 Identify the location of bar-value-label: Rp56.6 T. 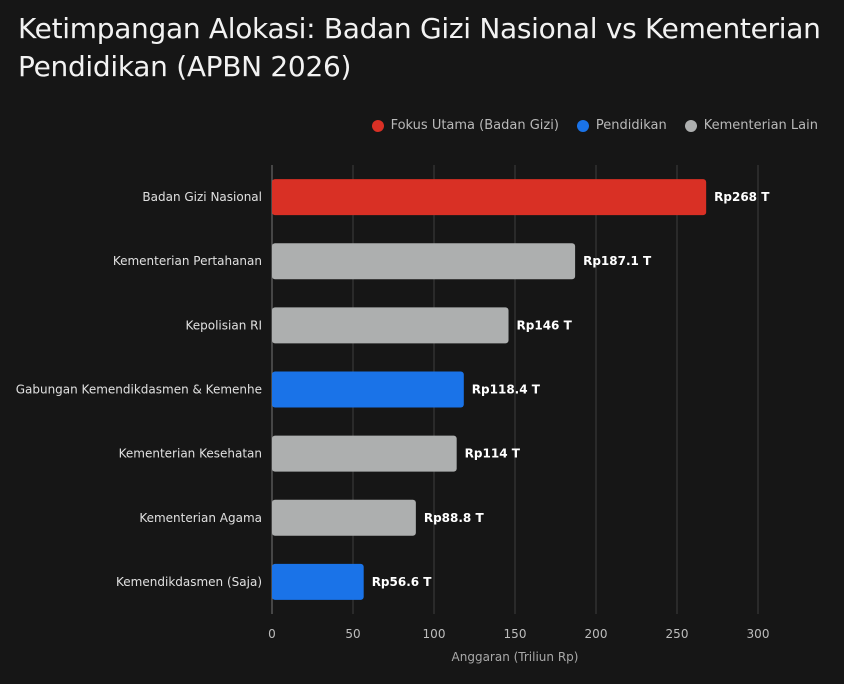
(402, 582).